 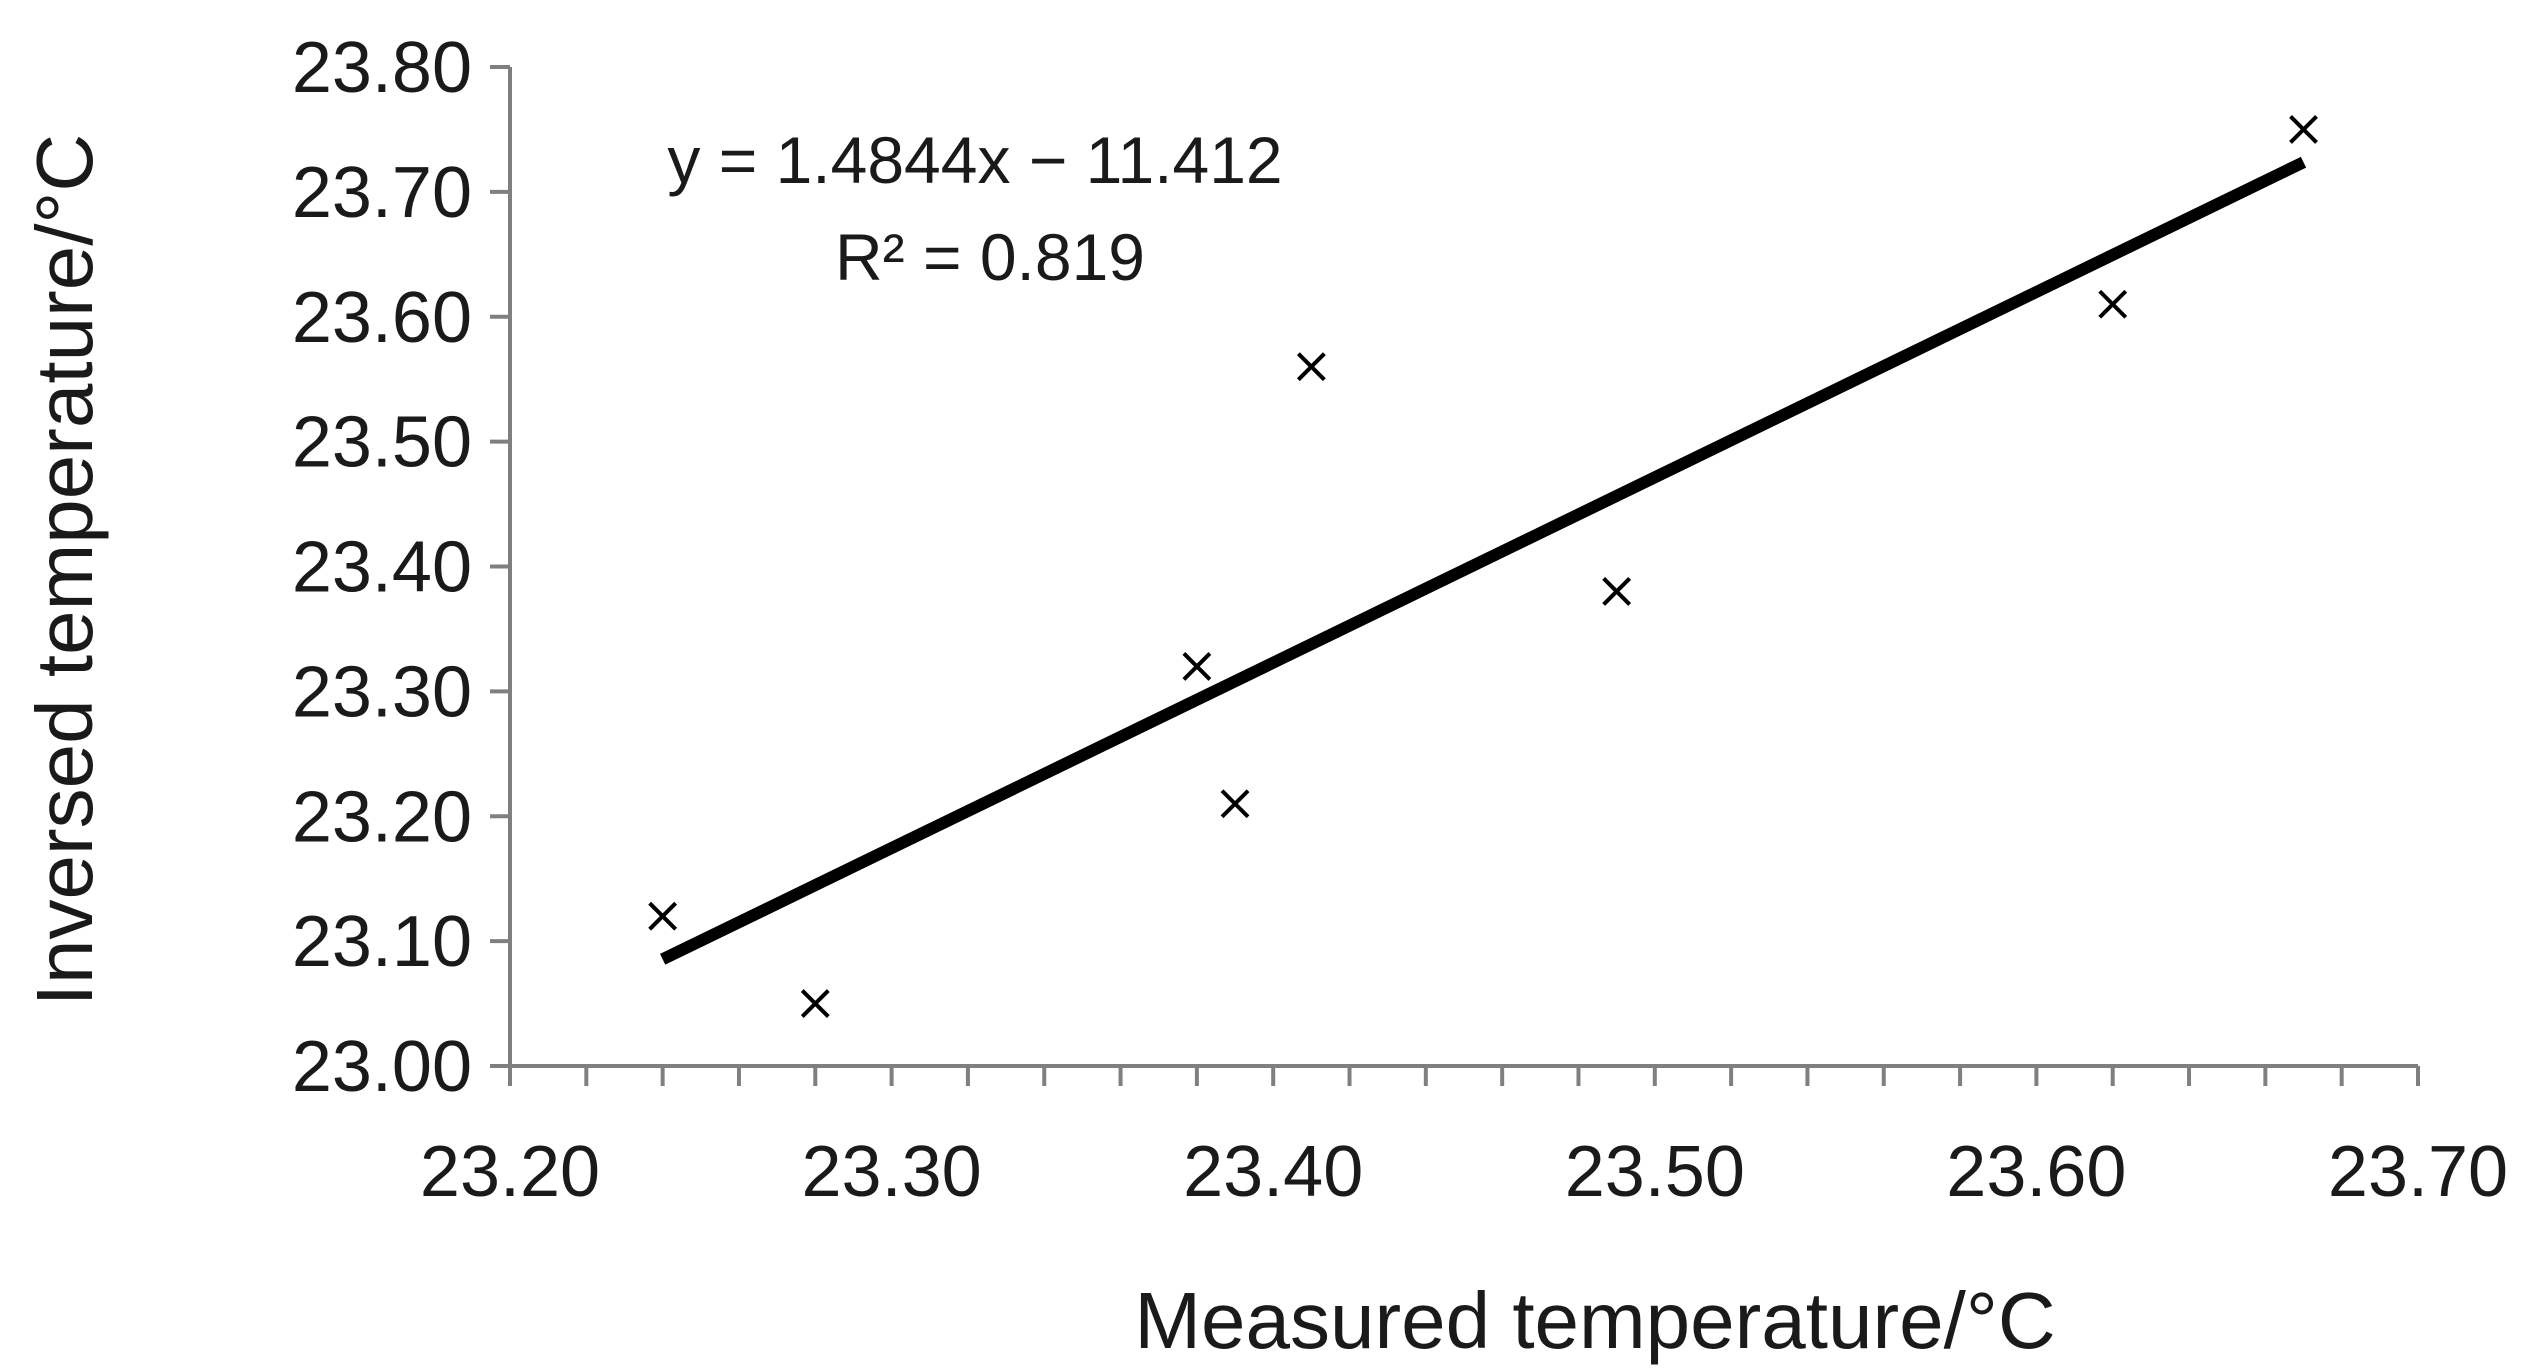 I want to click on data-point-0-stroke-b, so click(x=663, y=916).